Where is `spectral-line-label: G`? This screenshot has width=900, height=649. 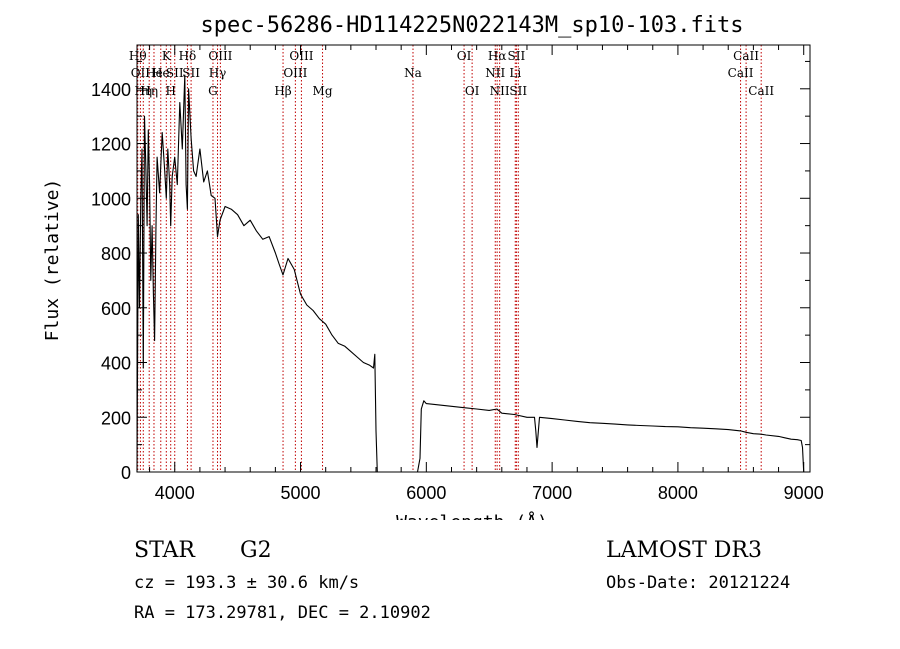 spectral-line-label: G is located at coordinates (213, 91).